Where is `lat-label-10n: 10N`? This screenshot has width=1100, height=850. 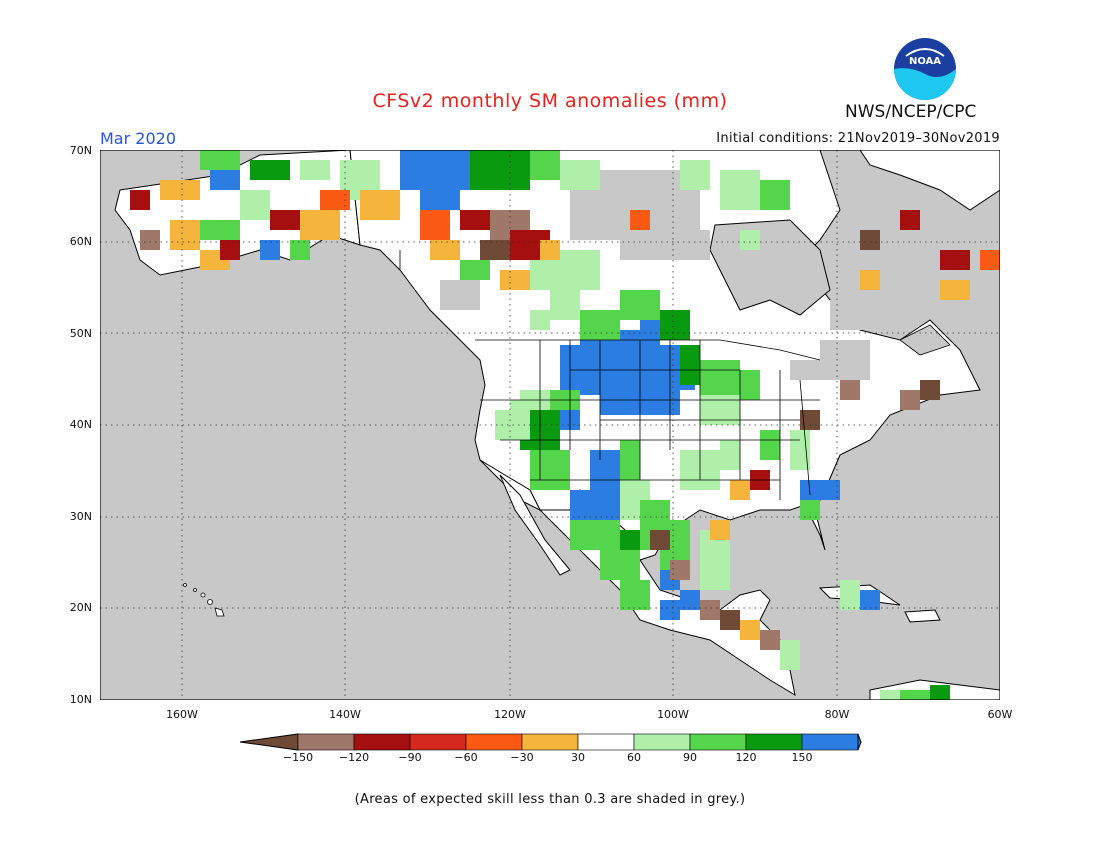
lat-label-10n: 10N is located at coordinates (80, 699).